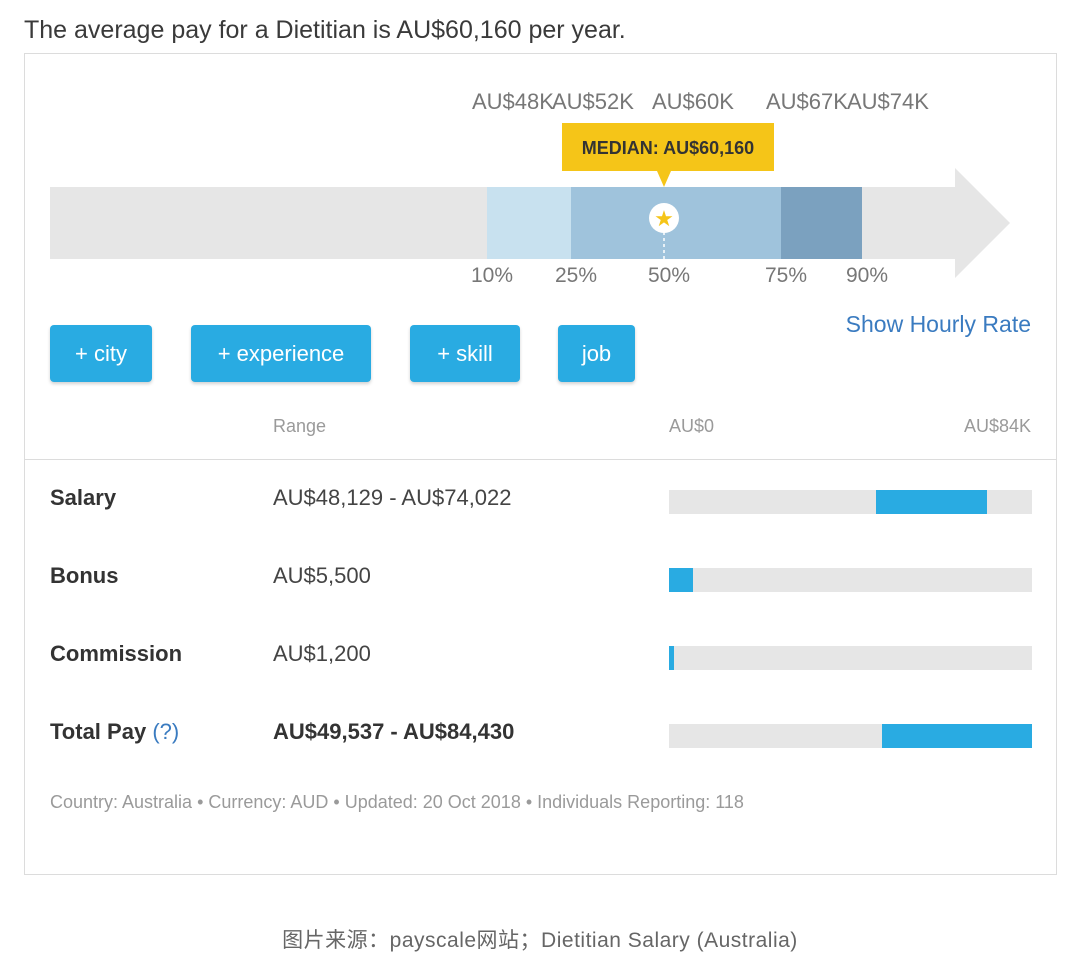  What do you see at coordinates (693, 101) in the screenshot?
I see `percentile-value-label: AU$60K` at bounding box center [693, 101].